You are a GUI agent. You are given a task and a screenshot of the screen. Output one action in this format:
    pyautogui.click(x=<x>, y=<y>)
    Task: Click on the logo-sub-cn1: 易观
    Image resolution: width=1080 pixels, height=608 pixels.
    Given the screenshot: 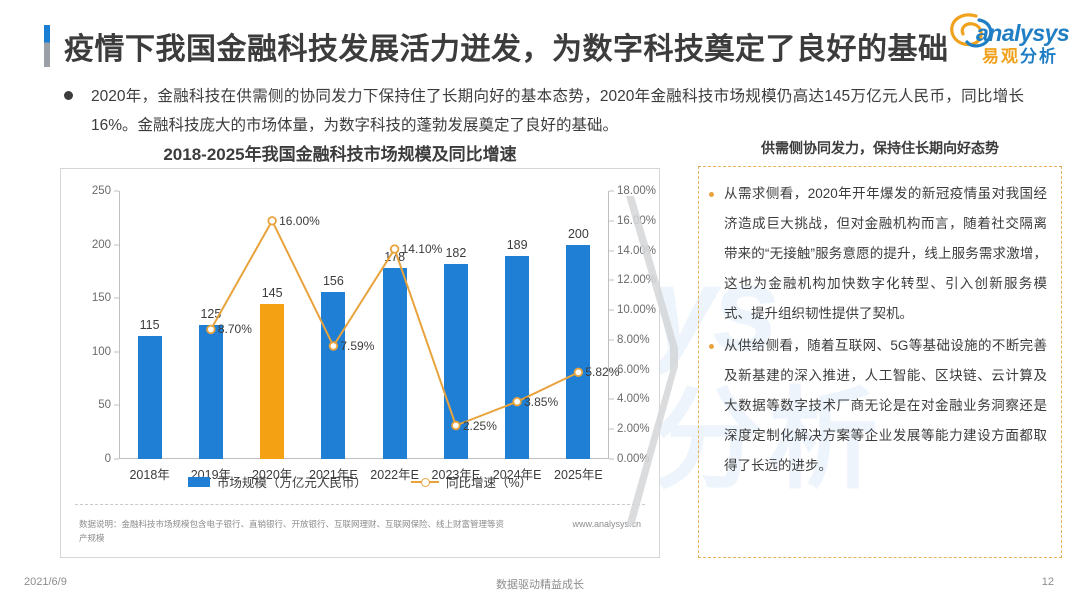 What is the action you would take?
    pyautogui.click(x=1001, y=56)
    